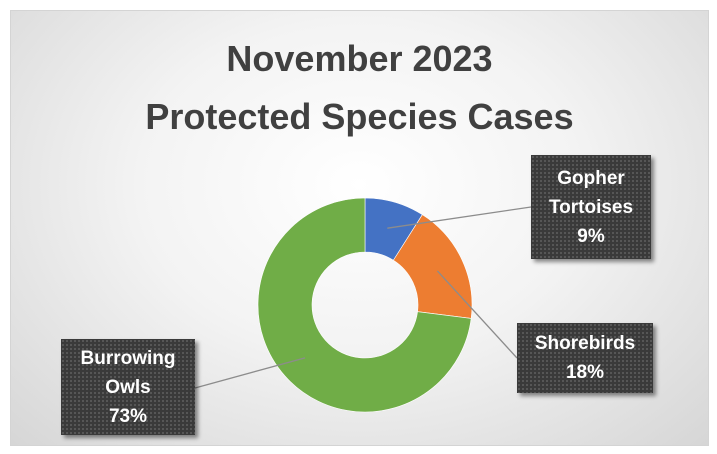 This screenshot has height=454, width=717. I want to click on label-gopher-tortoises-name-2: Tortoises, so click(591, 207).